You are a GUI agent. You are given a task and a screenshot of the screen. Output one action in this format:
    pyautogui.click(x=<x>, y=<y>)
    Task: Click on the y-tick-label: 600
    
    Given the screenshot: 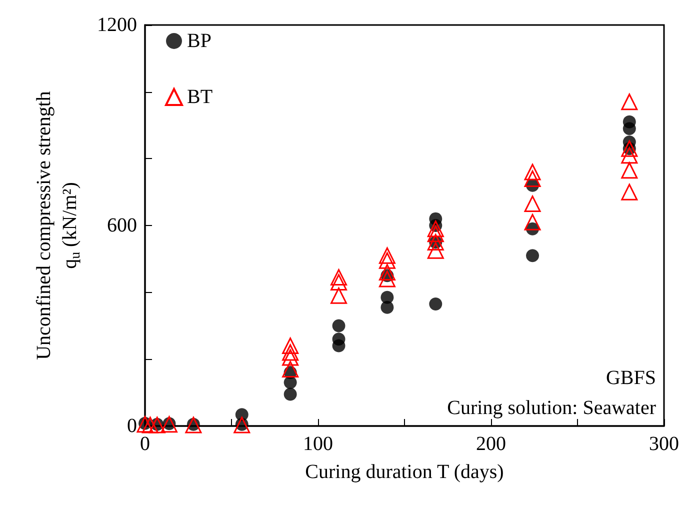 What is the action you would take?
    pyautogui.click(x=122, y=225)
    